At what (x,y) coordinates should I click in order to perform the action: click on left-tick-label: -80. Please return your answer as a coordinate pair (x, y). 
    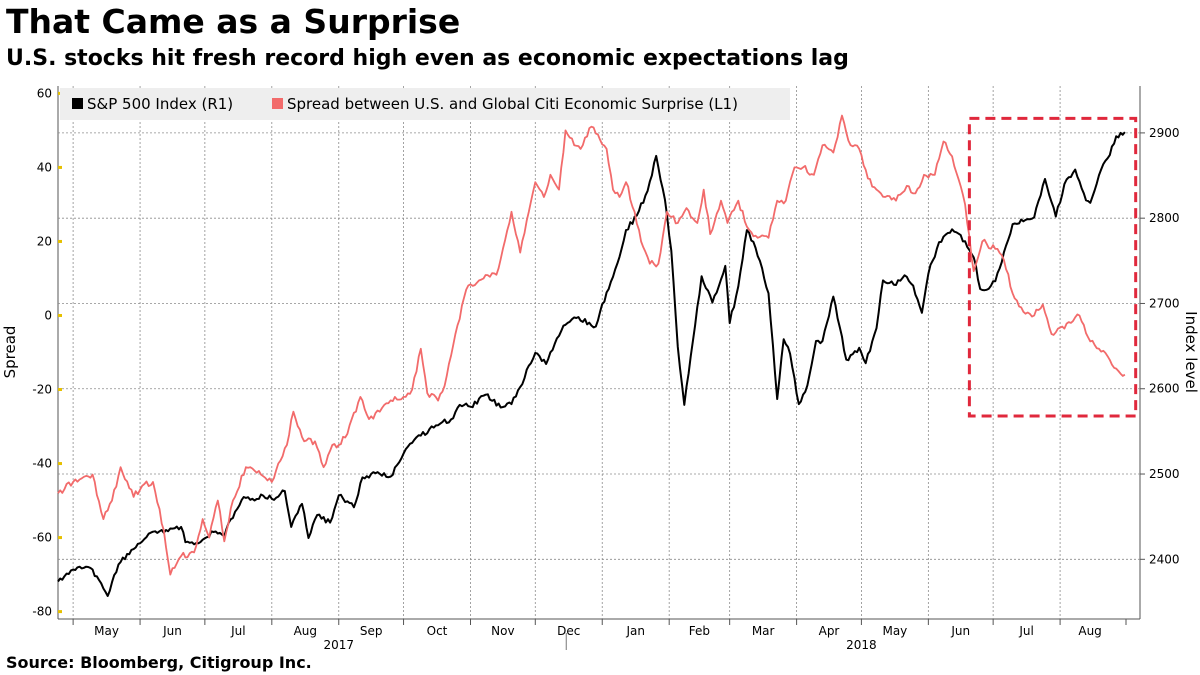
    Looking at the image, I should click on (42, 612).